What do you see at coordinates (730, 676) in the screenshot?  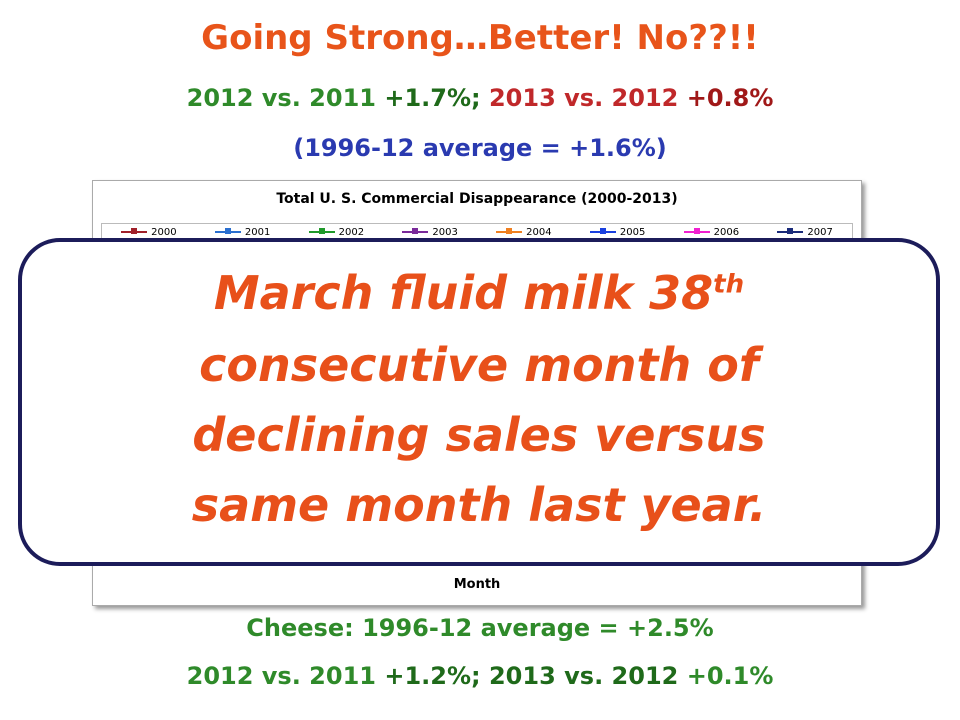 I see `text: +0.1%` at bounding box center [730, 676].